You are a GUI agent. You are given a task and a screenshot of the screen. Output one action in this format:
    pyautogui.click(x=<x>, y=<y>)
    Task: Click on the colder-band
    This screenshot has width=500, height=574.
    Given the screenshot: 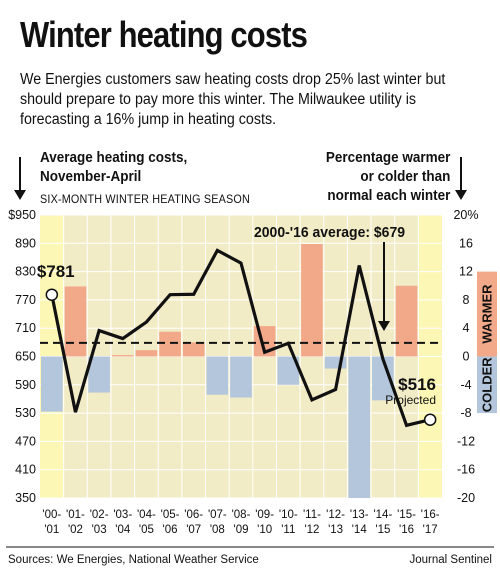 What is the action you would take?
    pyautogui.click(x=487, y=385)
    